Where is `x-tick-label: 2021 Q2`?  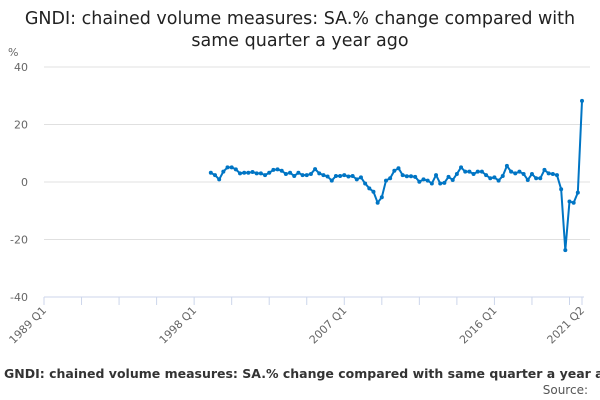 x-tick-label: 2021 Q2 is located at coordinates (566, 325).